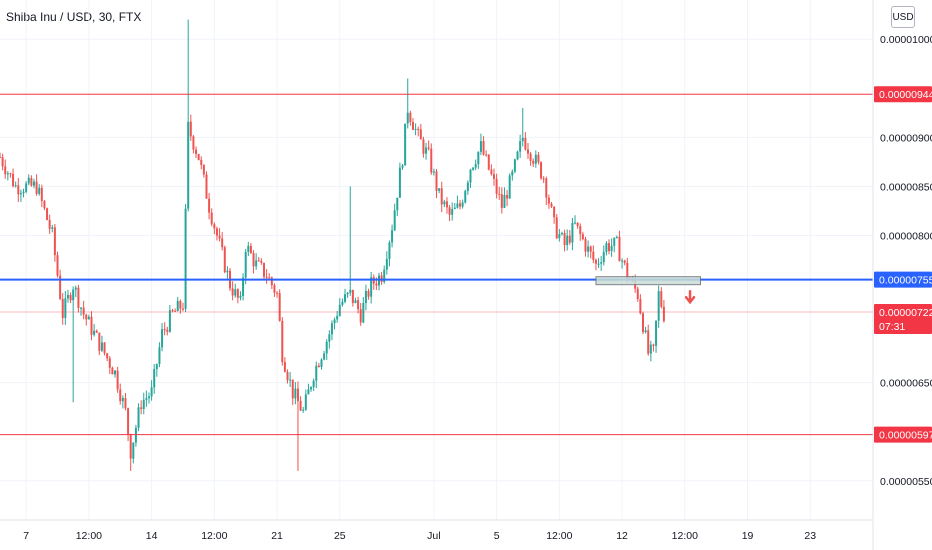 Image resolution: width=932 pixels, height=550 pixels. I want to click on x-axis: 7 12:00 14 12:00 21 25 Jul 5 12:00 12 12:00 19 23, so click(419, 536).